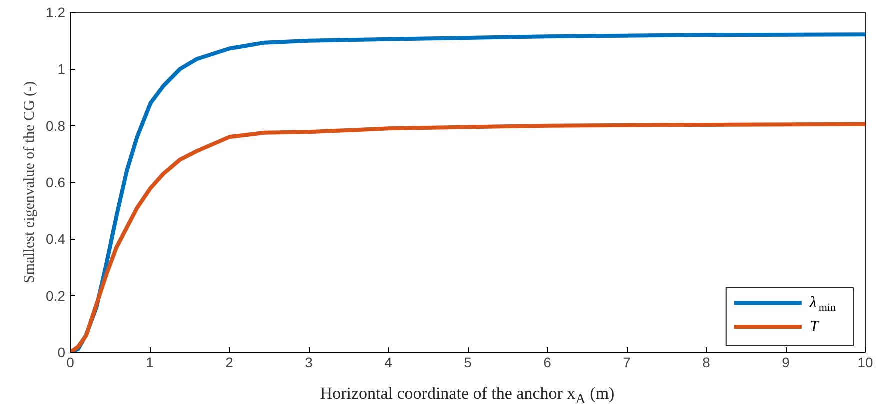 Image resolution: width=881 pixels, height=407 pixels. Describe the element at coordinates (150, 362) in the screenshot. I see `x-tick-label: 1` at that location.